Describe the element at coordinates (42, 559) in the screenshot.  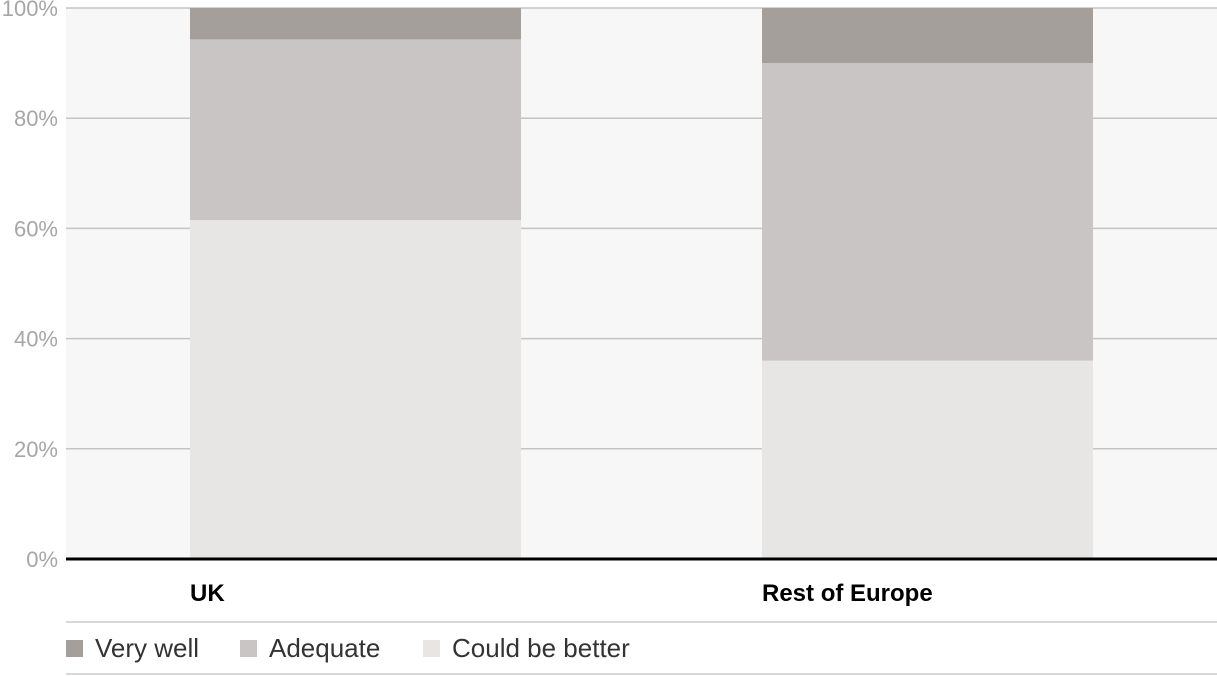
I see `y-tick-label: 0%` at that location.